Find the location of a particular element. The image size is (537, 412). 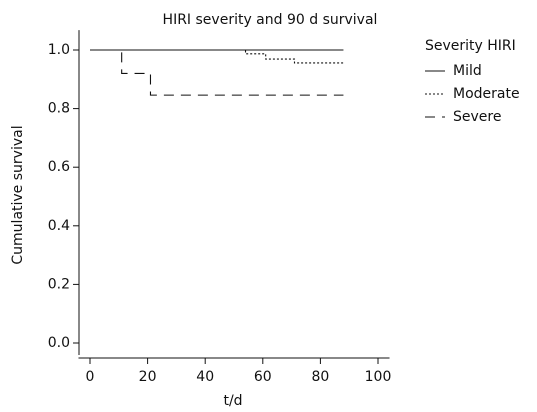

legend-label: Moderate is located at coordinates (486, 94).